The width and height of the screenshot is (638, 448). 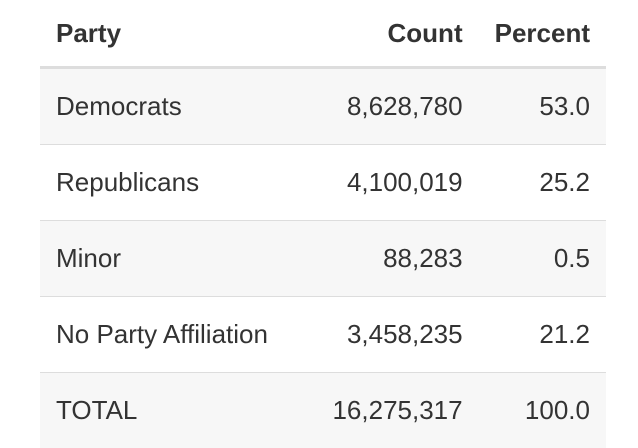 What do you see at coordinates (397, 183) in the screenshot?
I see `table-cell: 4,100,019` at bounding box center [397, 183].